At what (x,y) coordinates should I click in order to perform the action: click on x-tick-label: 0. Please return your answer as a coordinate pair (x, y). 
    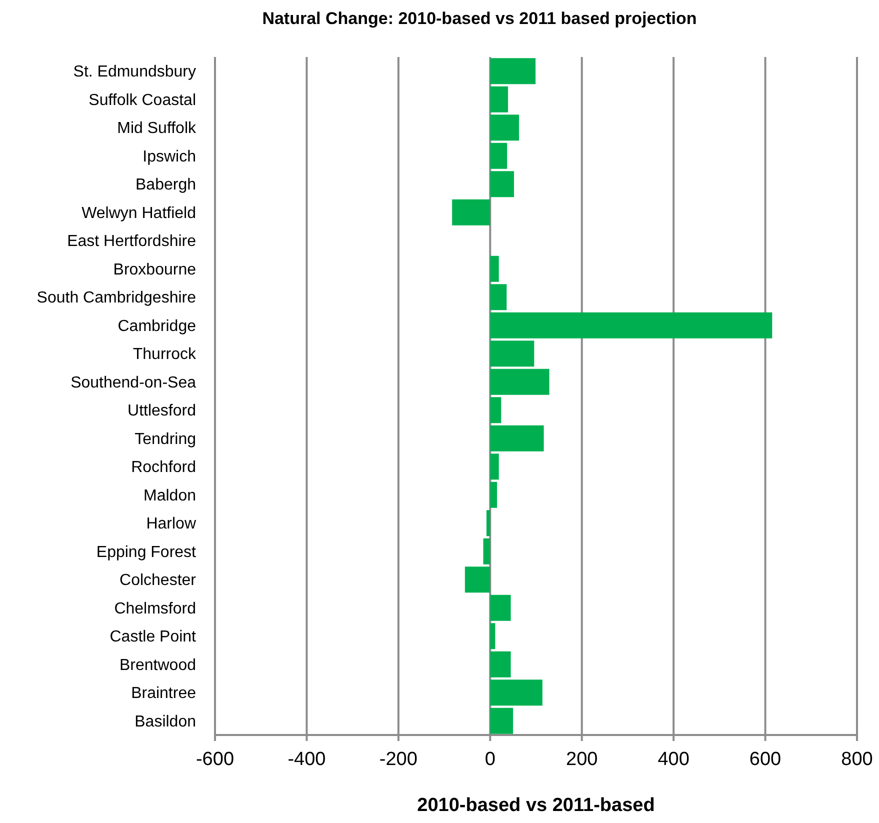
    Looking at the image, I should click on (490, 759).